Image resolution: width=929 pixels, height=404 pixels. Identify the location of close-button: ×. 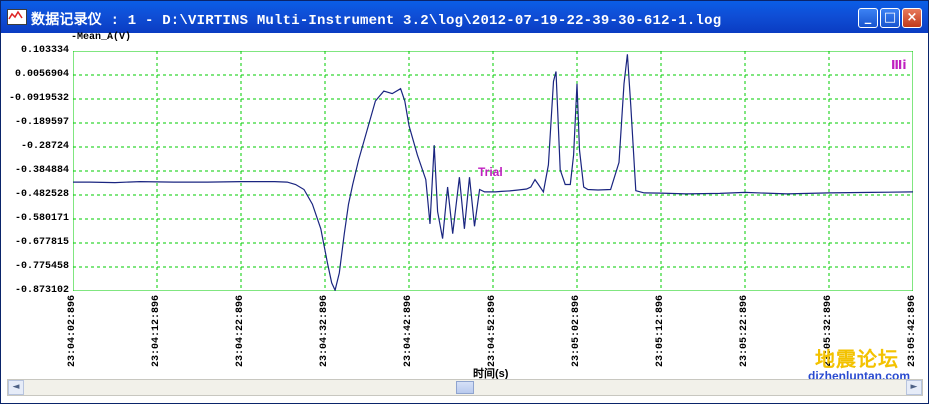
(912, 18).